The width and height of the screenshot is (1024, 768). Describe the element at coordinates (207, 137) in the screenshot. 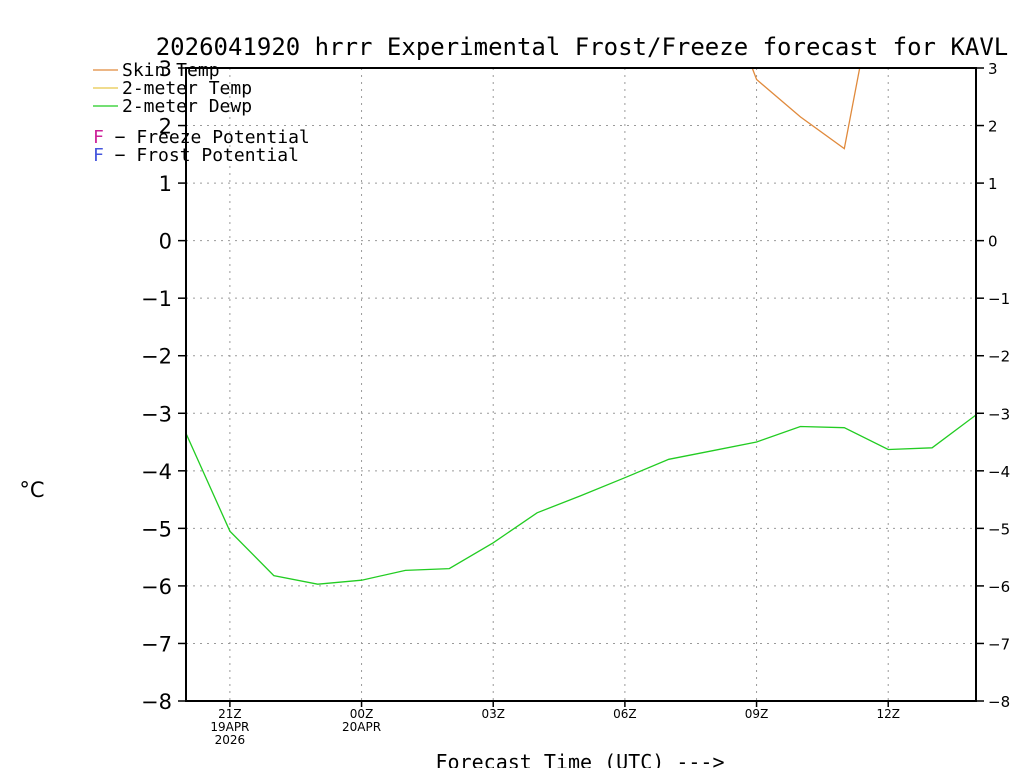

I see `potential-legend-text: − Freeze Potential` at that location.